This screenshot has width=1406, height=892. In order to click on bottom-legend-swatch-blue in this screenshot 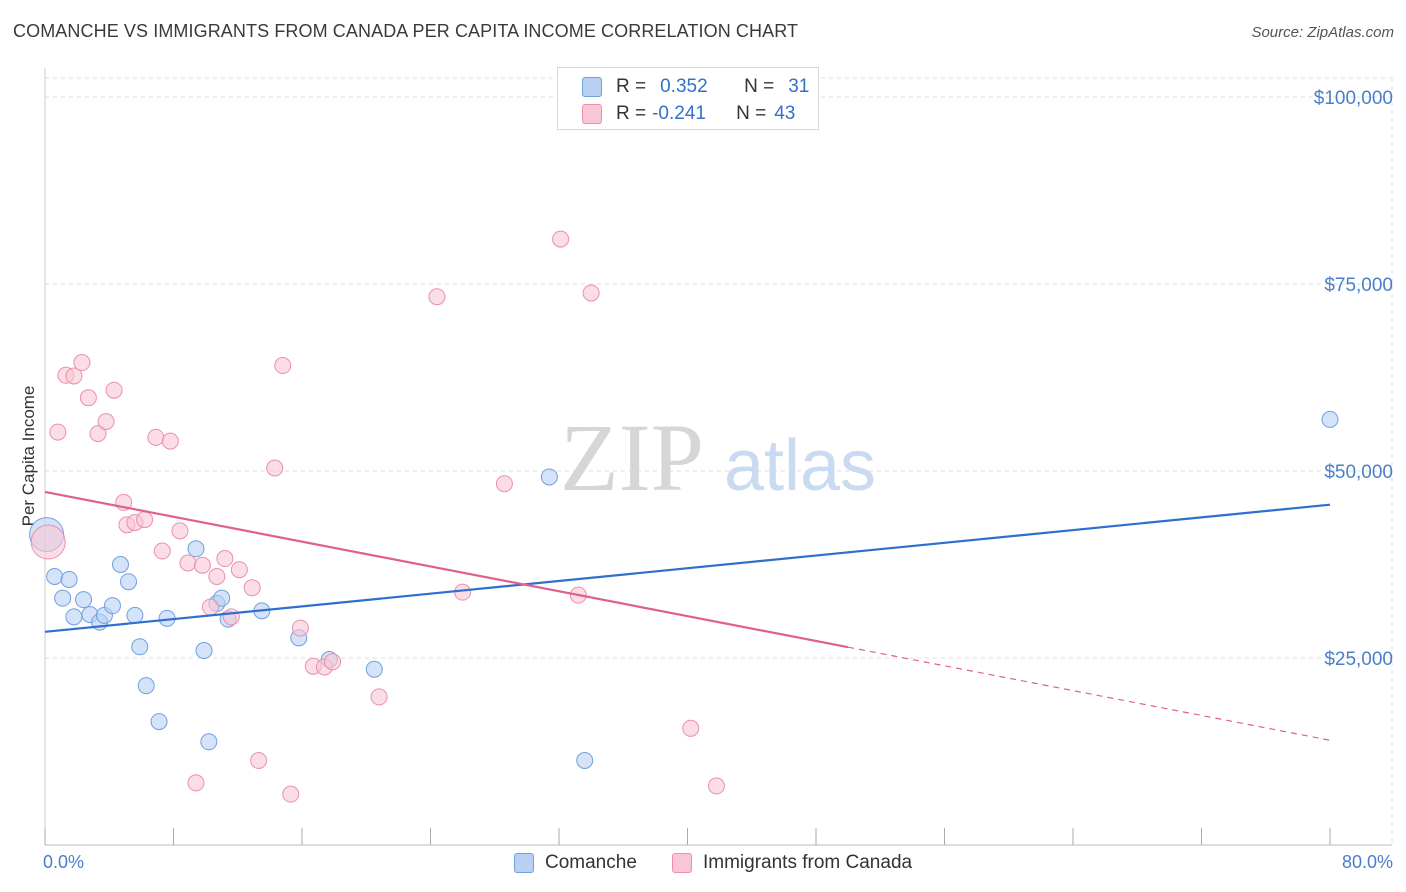, I will do `click(524, 863)`.